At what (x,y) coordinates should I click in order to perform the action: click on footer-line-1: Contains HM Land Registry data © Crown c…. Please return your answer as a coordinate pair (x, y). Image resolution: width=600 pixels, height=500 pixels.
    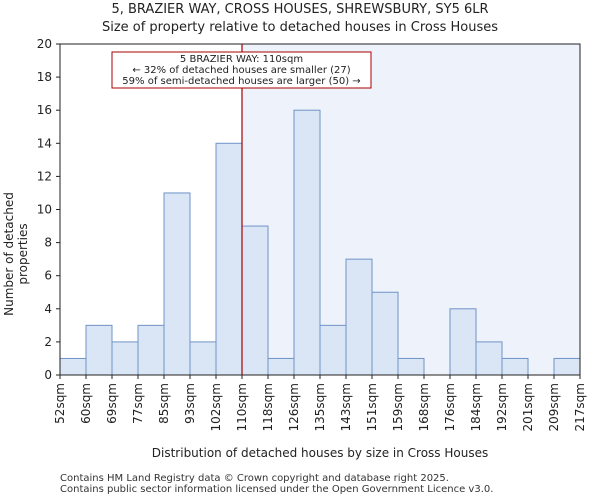
    Looking at the image, I should click on (254, 478).